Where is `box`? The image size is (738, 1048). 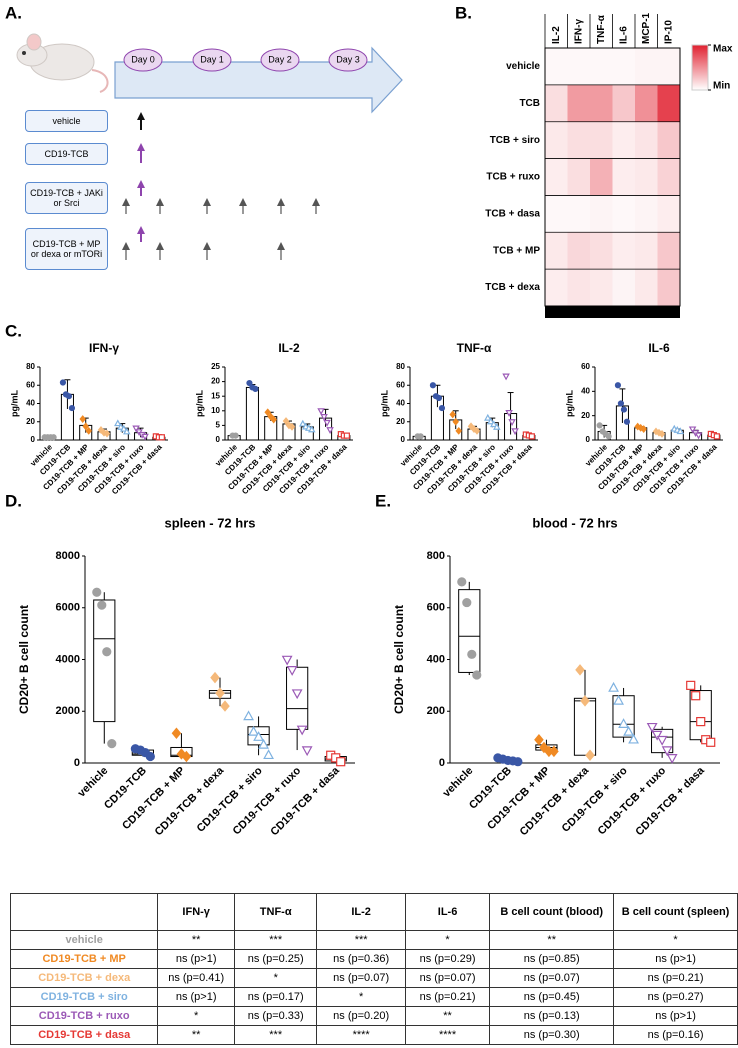
box is located at coordinates (297, 698).